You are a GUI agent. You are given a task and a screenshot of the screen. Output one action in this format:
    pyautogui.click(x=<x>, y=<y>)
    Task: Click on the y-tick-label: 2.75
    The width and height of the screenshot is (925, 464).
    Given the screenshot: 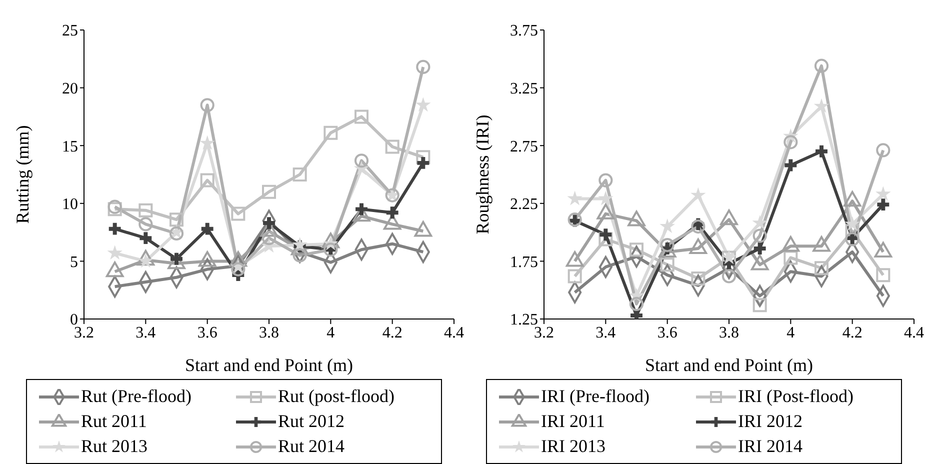 What is the action you would take?
    pyautogui.click(x=524, y=147)
    